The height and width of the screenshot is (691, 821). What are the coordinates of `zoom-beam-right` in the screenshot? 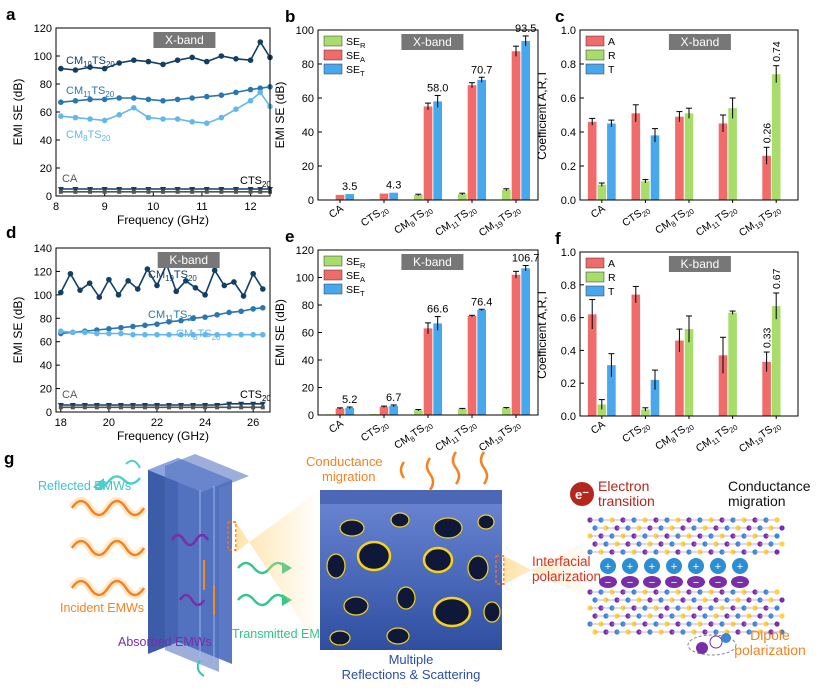 It's located at (547, 570).